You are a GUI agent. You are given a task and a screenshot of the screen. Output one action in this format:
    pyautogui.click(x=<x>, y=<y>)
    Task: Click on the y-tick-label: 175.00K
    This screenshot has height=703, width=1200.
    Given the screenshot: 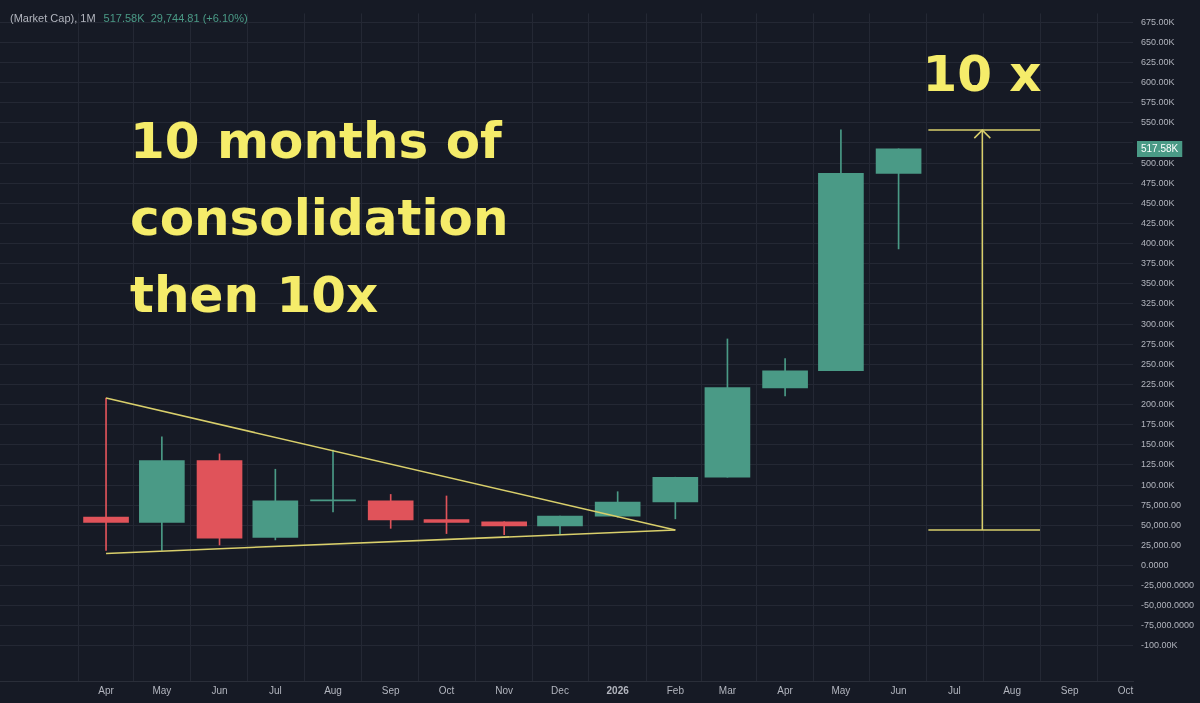 What is the action you would take?
    pyautogui.click(x=1158, y=424)
    